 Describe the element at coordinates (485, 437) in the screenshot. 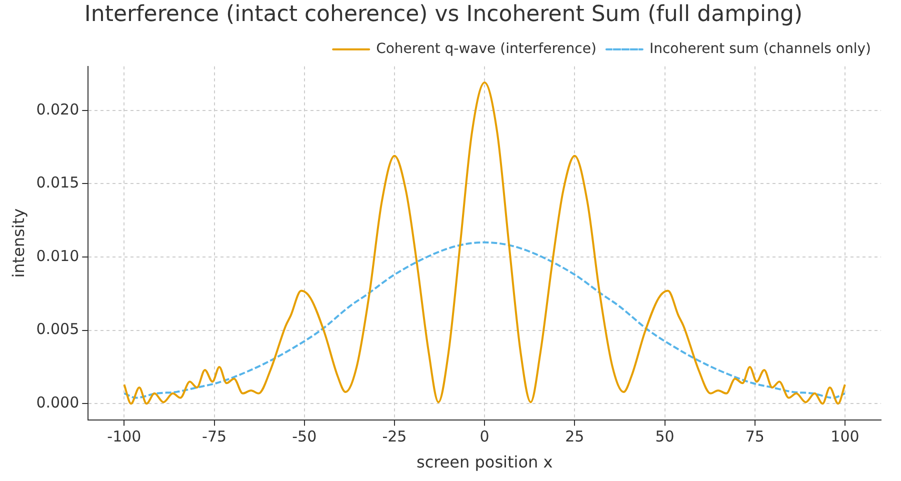

I see `x-tick-label: 0` at that location.